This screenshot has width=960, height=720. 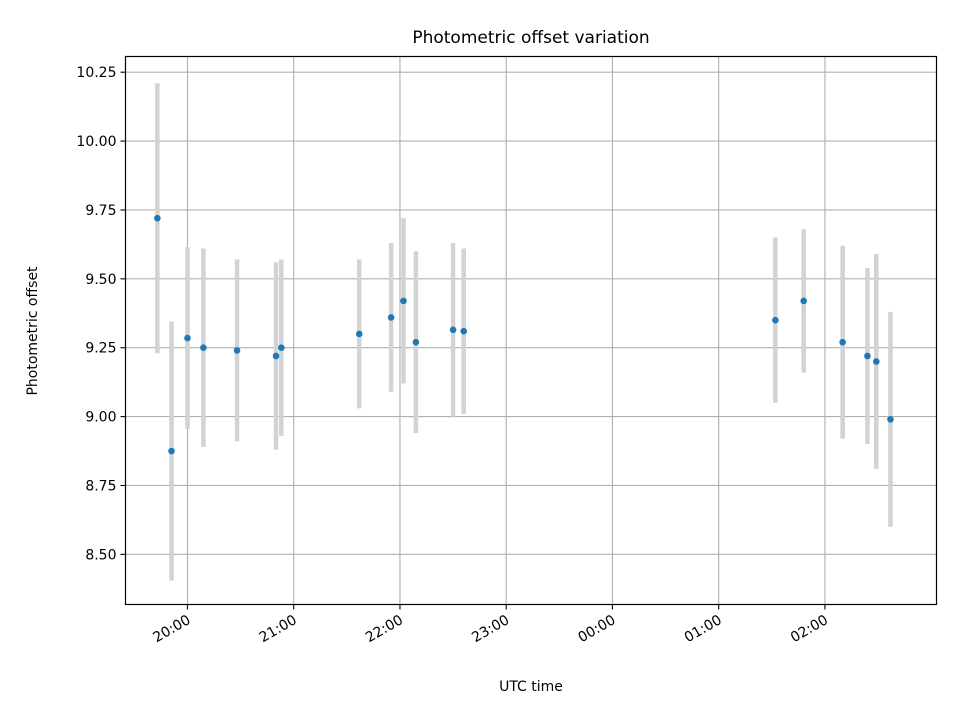 I want to click on y-tick-label: 9.50, so click(x=100, y=280).